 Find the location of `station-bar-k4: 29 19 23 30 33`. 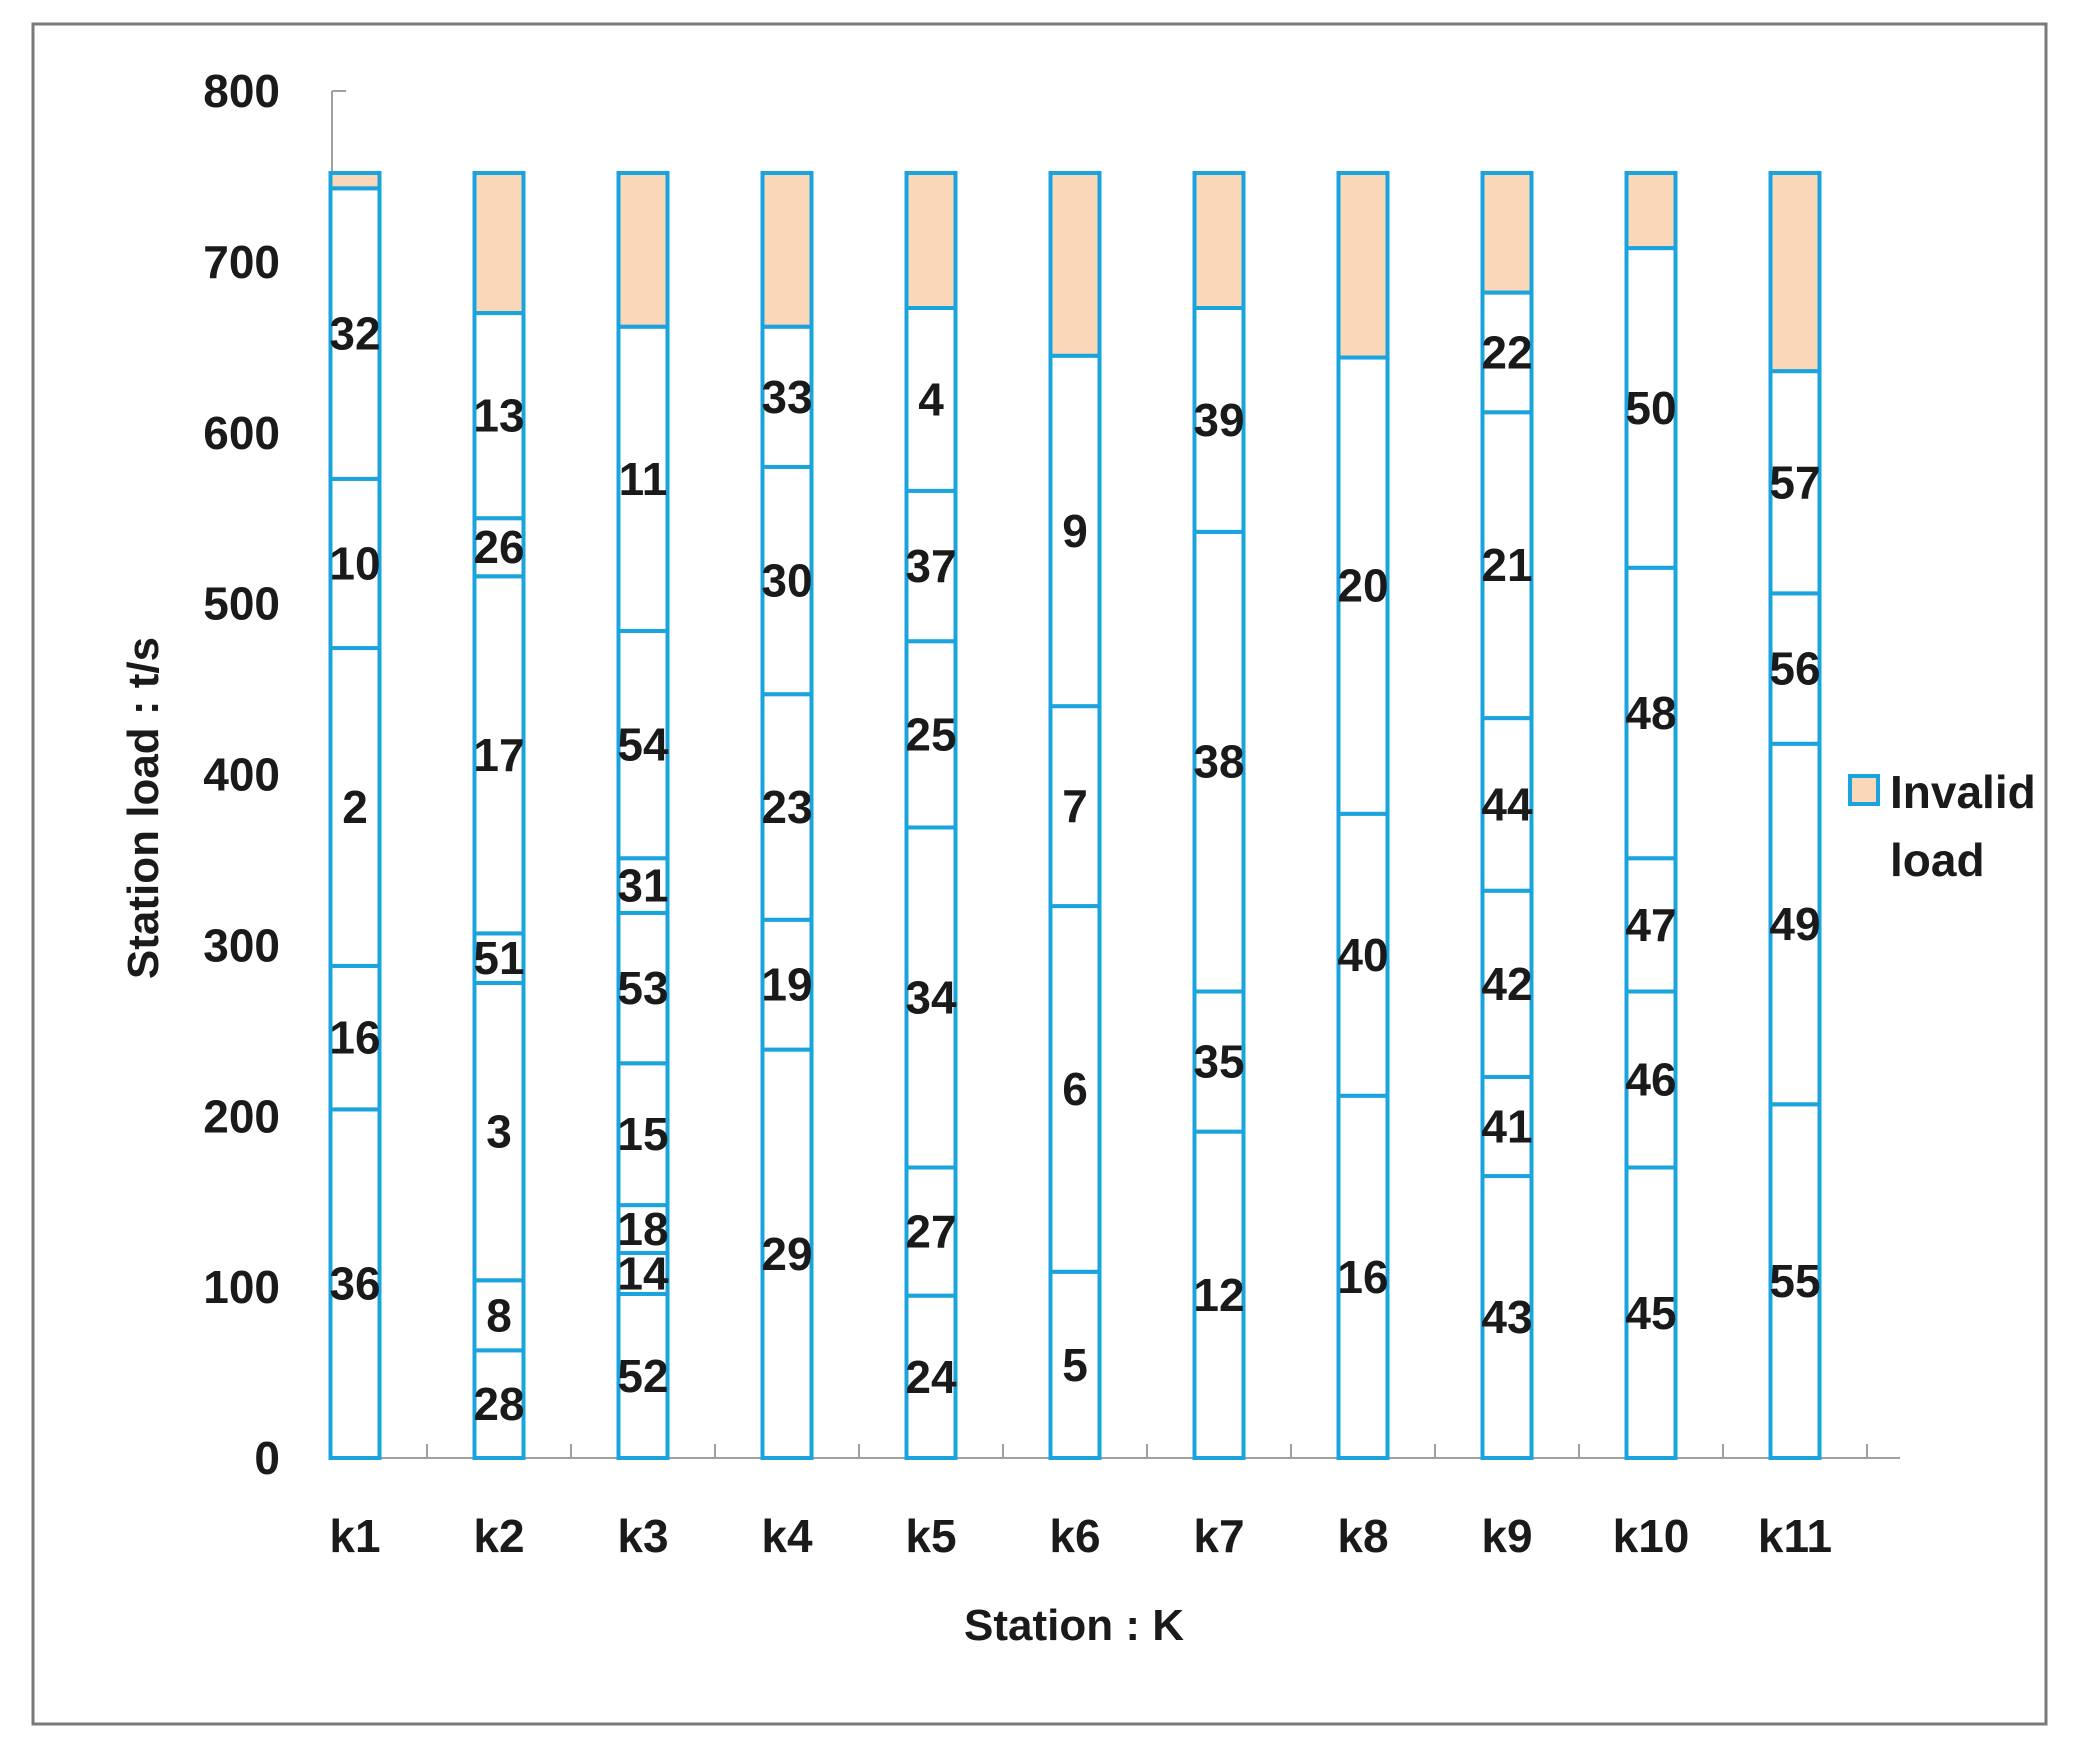

station-bar-k4: 29 19 23 30 33 is located at coordinates (787, 815).